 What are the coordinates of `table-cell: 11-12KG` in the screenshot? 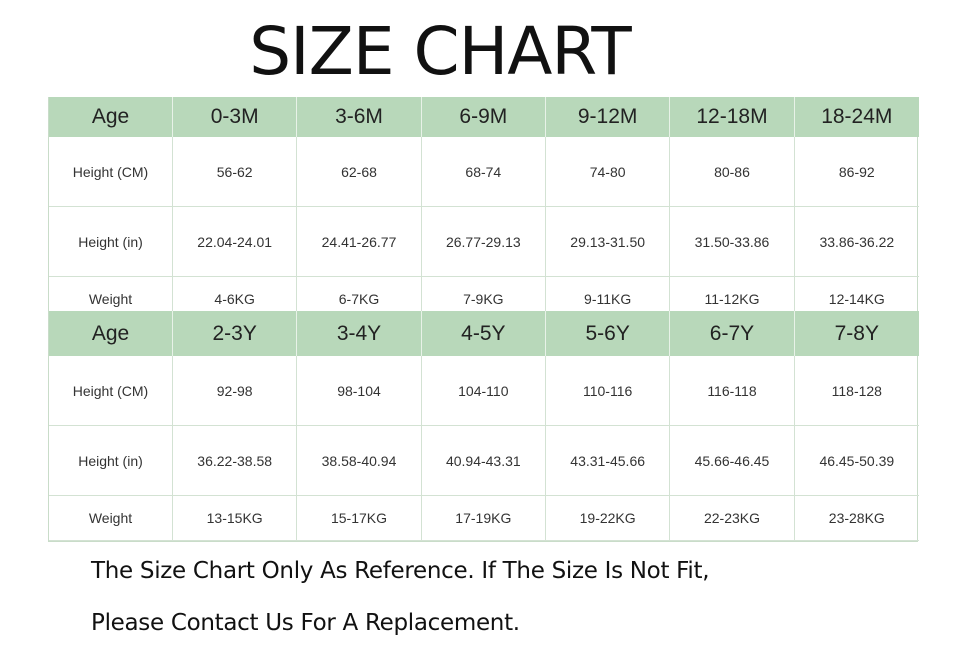 It's located at (732, 294).